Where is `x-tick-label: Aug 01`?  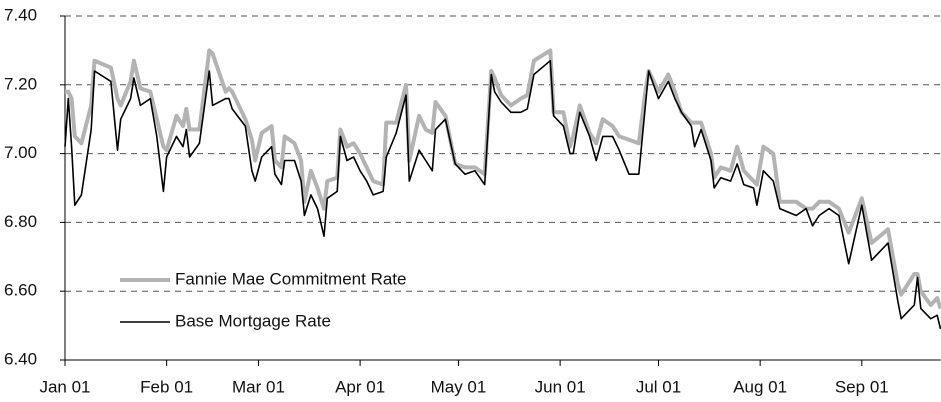 x-tick-label: Aug 01 is located at coordinates (760, 386).